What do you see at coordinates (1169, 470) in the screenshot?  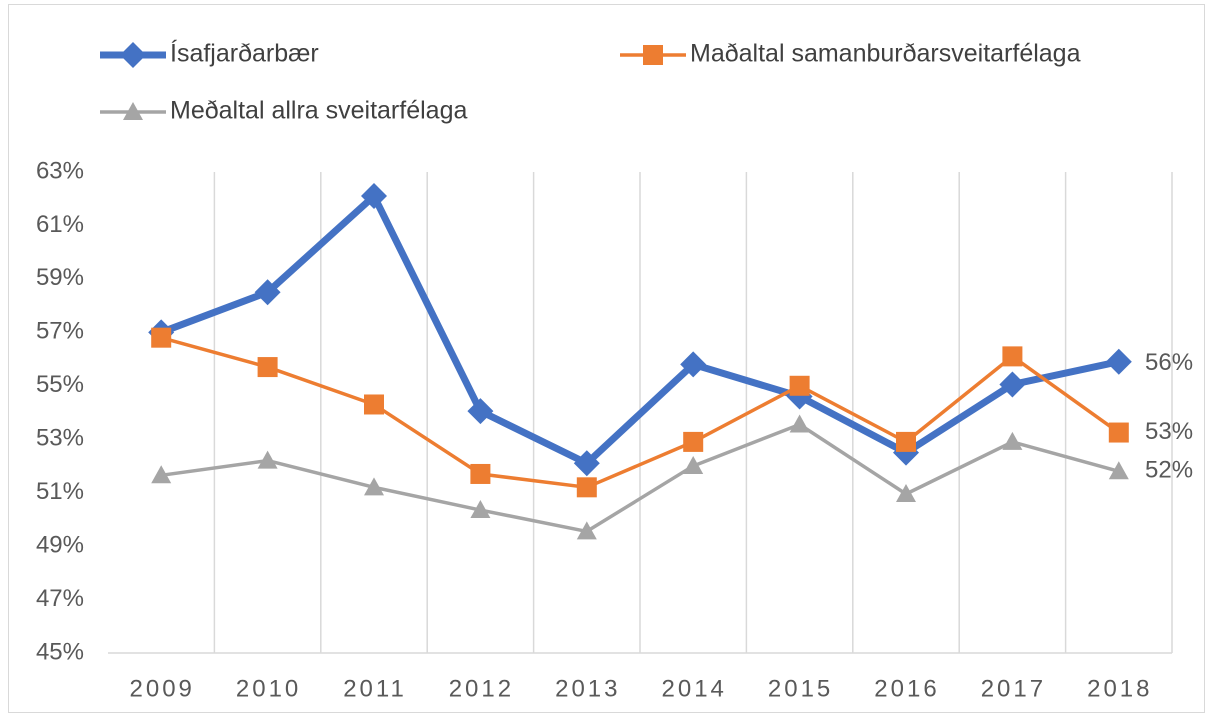 I see `data-label: 52%` at bounding box center [1169, 470].